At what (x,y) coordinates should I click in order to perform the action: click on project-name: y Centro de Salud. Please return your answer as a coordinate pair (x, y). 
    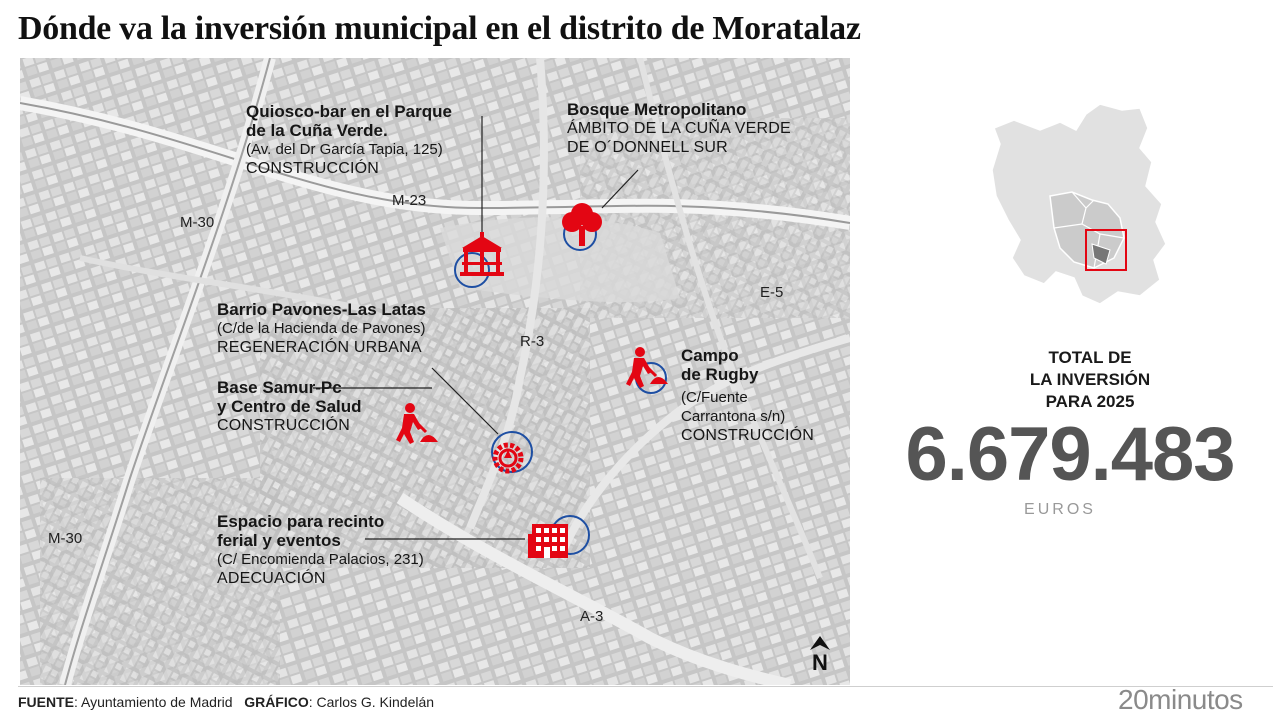
    Looking at the image, I should click on (289, 406).